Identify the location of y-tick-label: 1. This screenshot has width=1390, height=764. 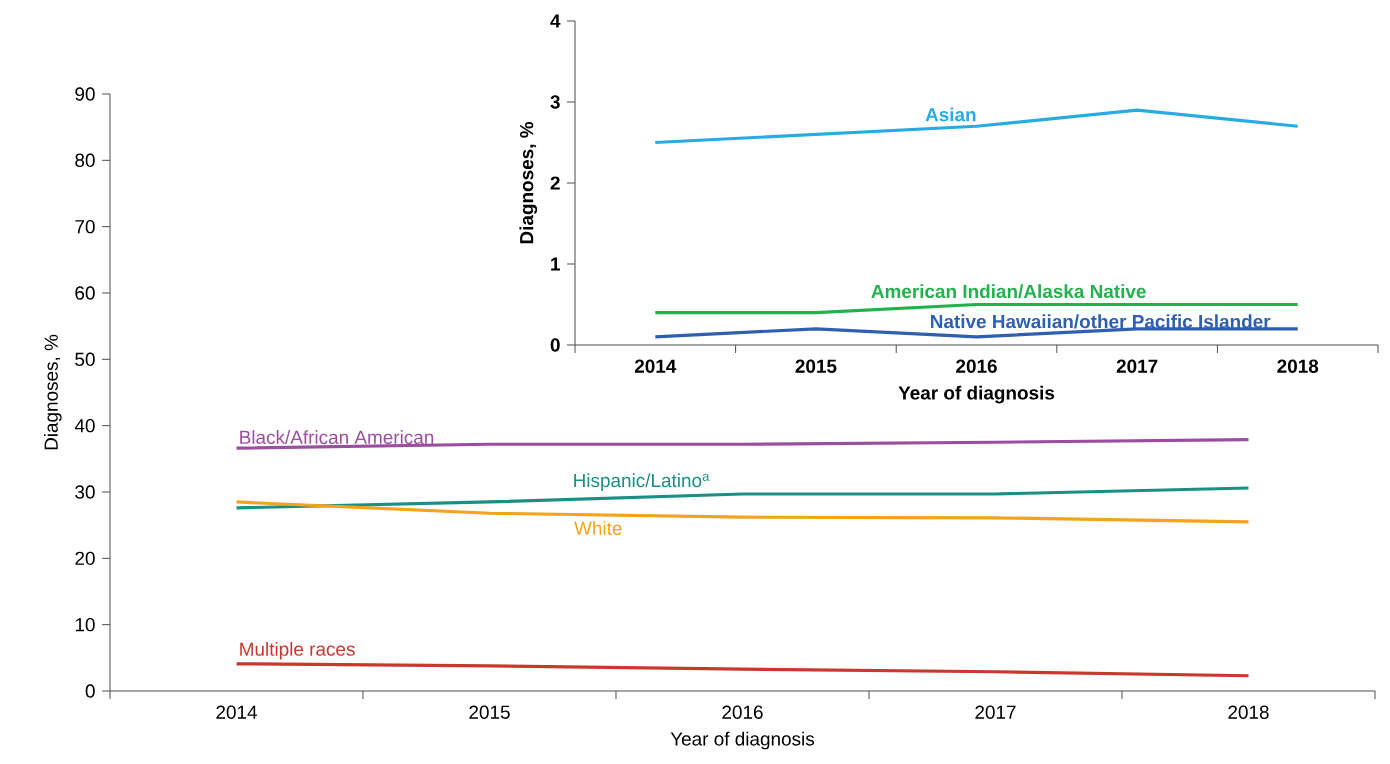
(555, 264).